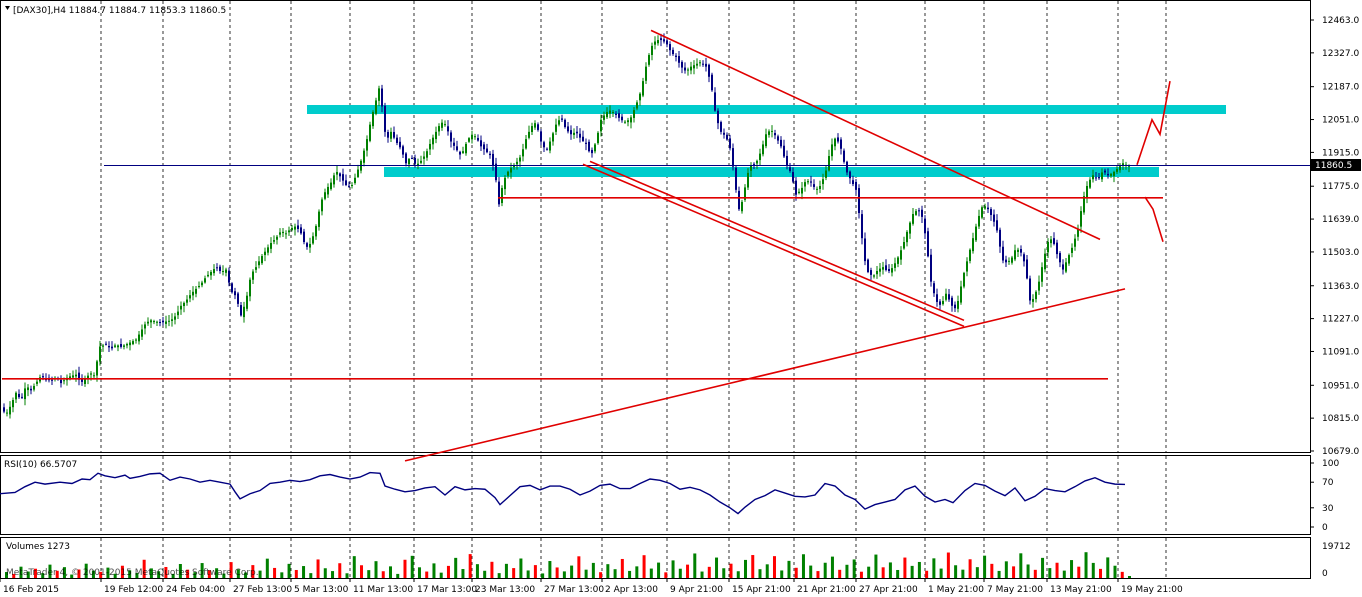 The image size is (1362, 597). What do you see at coordinates (133, 590) in the screenshot?
I see `x-tick-label: 19 Feb 12:00` at bounding box center [133, 590].